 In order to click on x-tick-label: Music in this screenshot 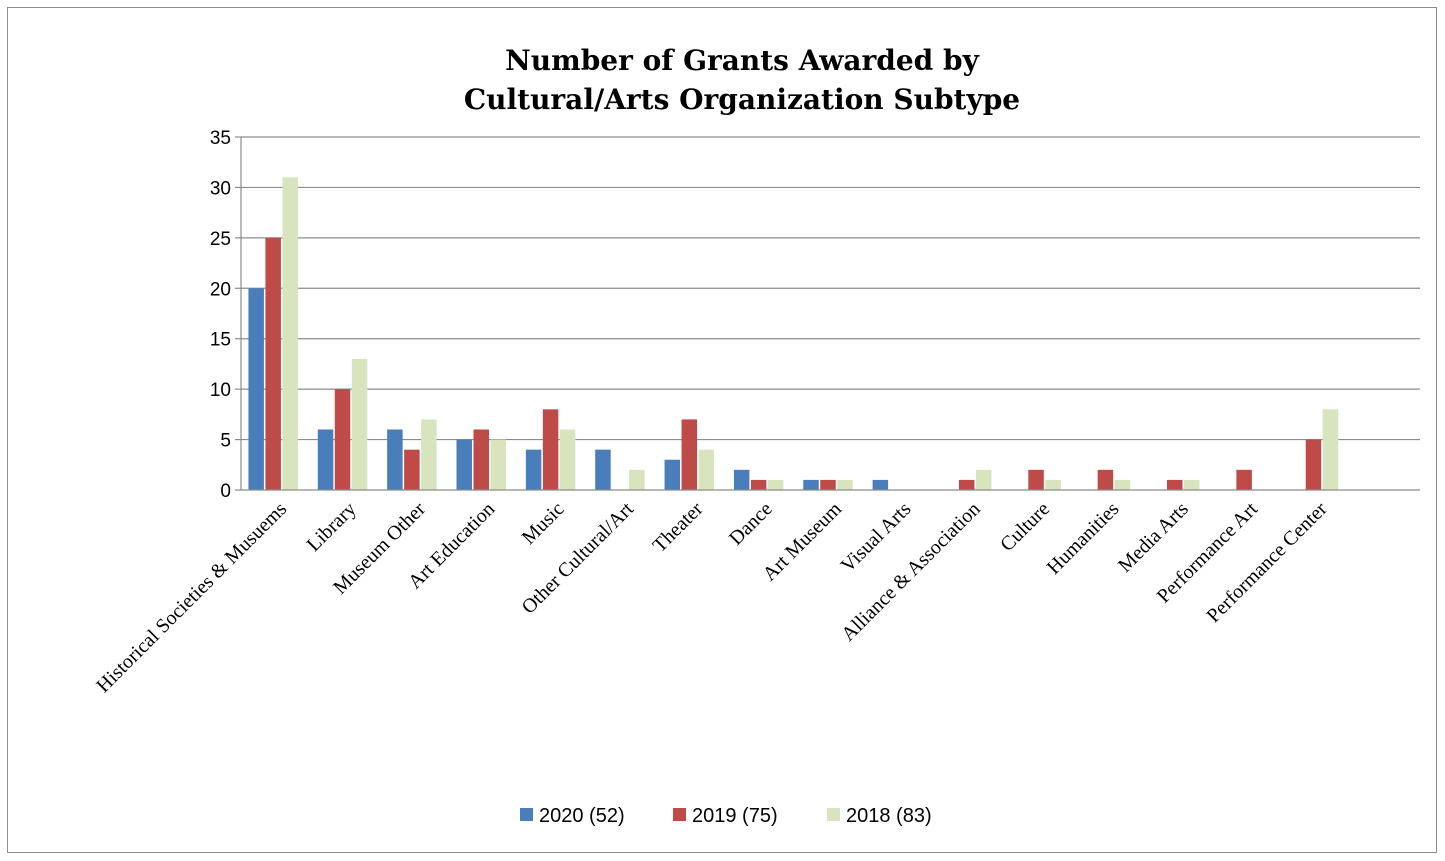, I will do `click(543, 523)`.